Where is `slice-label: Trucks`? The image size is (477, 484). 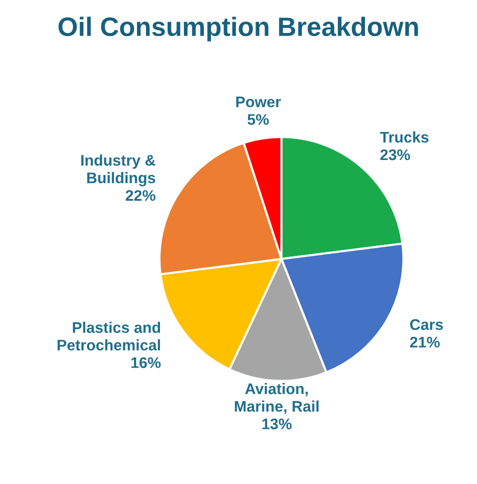 slice-label: Trucks is located at coordinates (404, 137).